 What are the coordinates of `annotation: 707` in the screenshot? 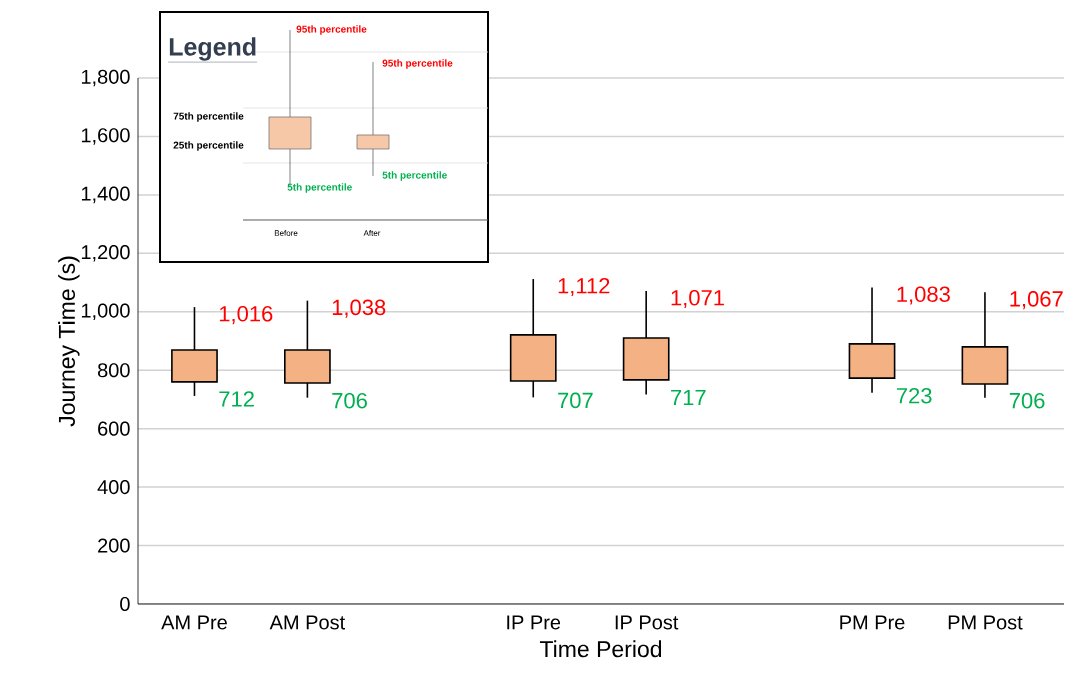 It's located at (575, 400).